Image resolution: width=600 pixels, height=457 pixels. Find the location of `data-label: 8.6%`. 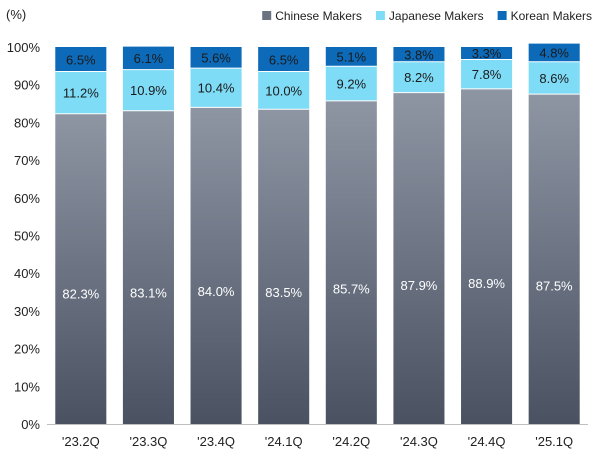

data-label: 8.6% is located at coordinates (554, 78).